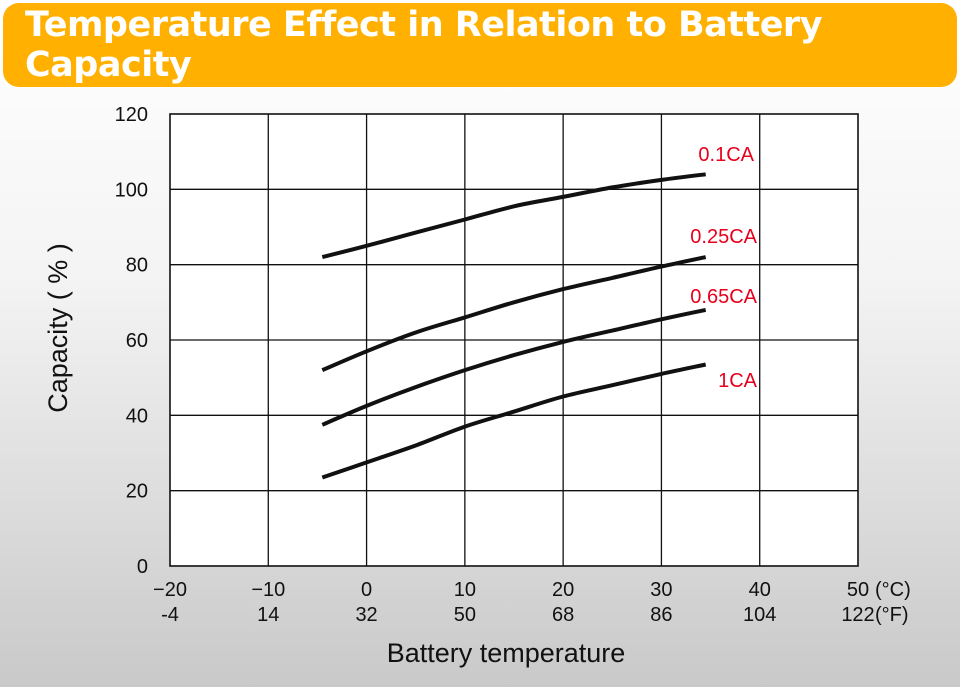 The height and width of the screenshot is (687, 960). I want to click on y-axis-title: Capacity ( % ), so click(58, 328).